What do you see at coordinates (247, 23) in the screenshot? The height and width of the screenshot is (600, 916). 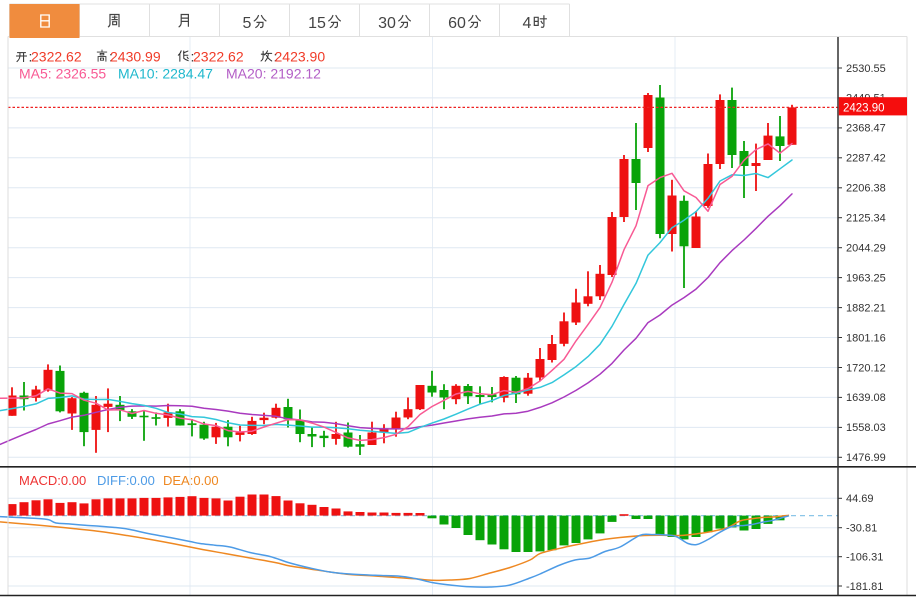 I see `svg-text: 5` at bounding box center [247, 23].